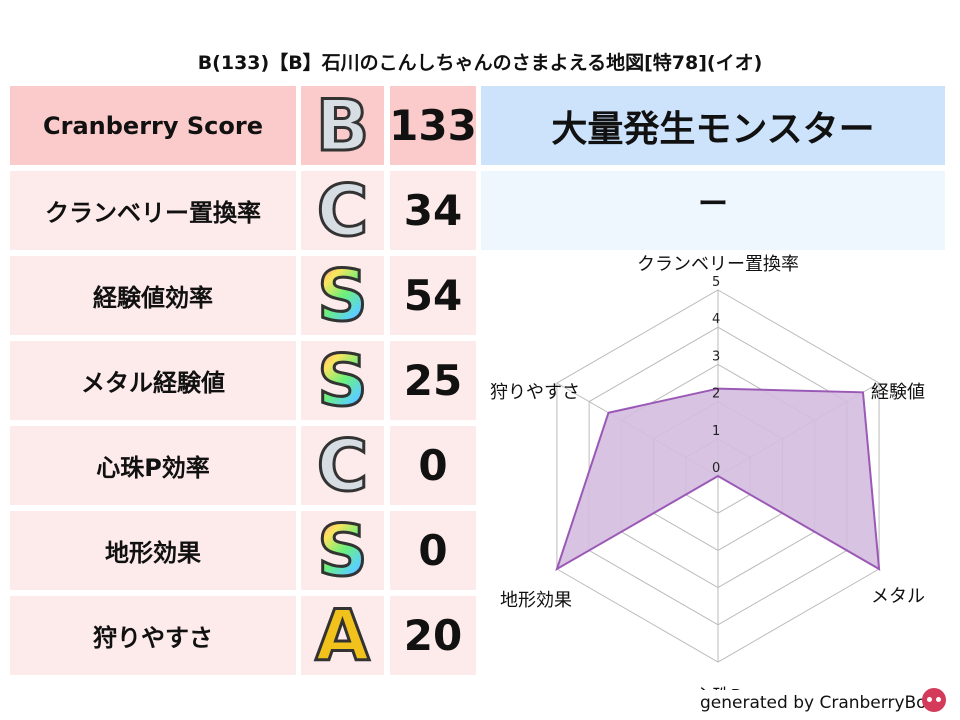  I want to click on tick-label: 4, so click(716, 319).